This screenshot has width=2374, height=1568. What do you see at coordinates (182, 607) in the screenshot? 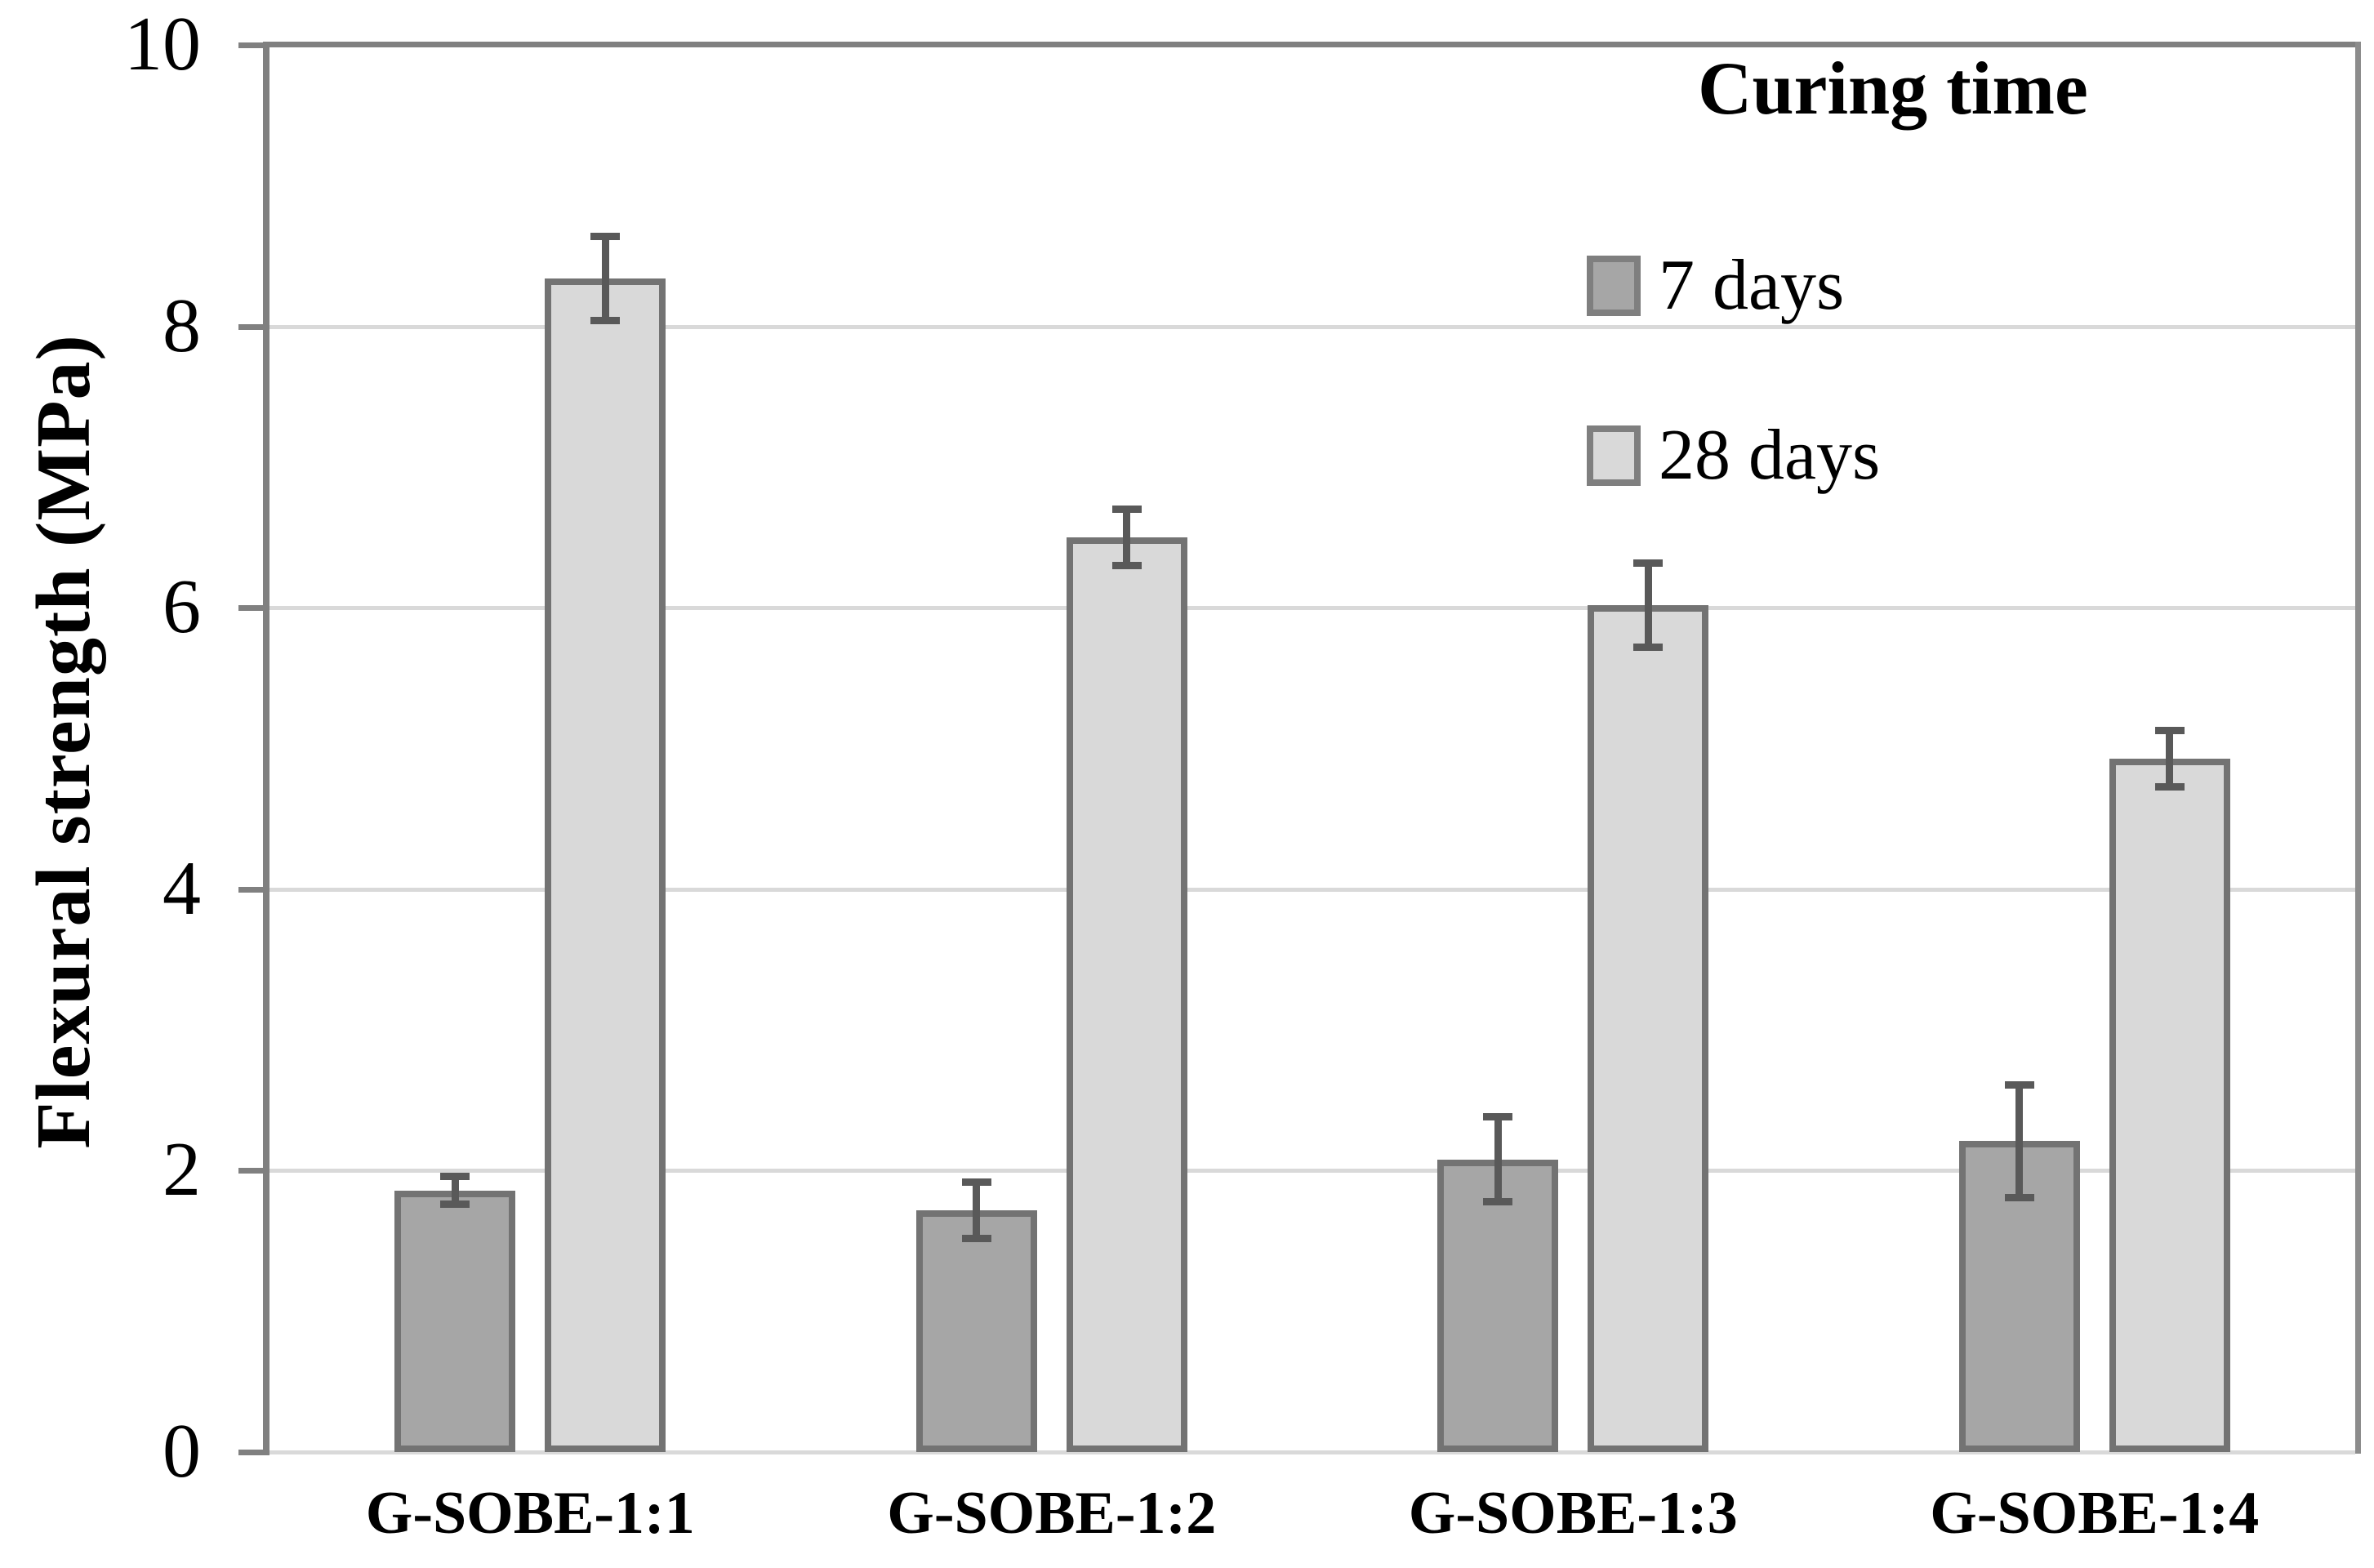
I see `y-tick-label-6: 6` at bounding box center [182, 607].